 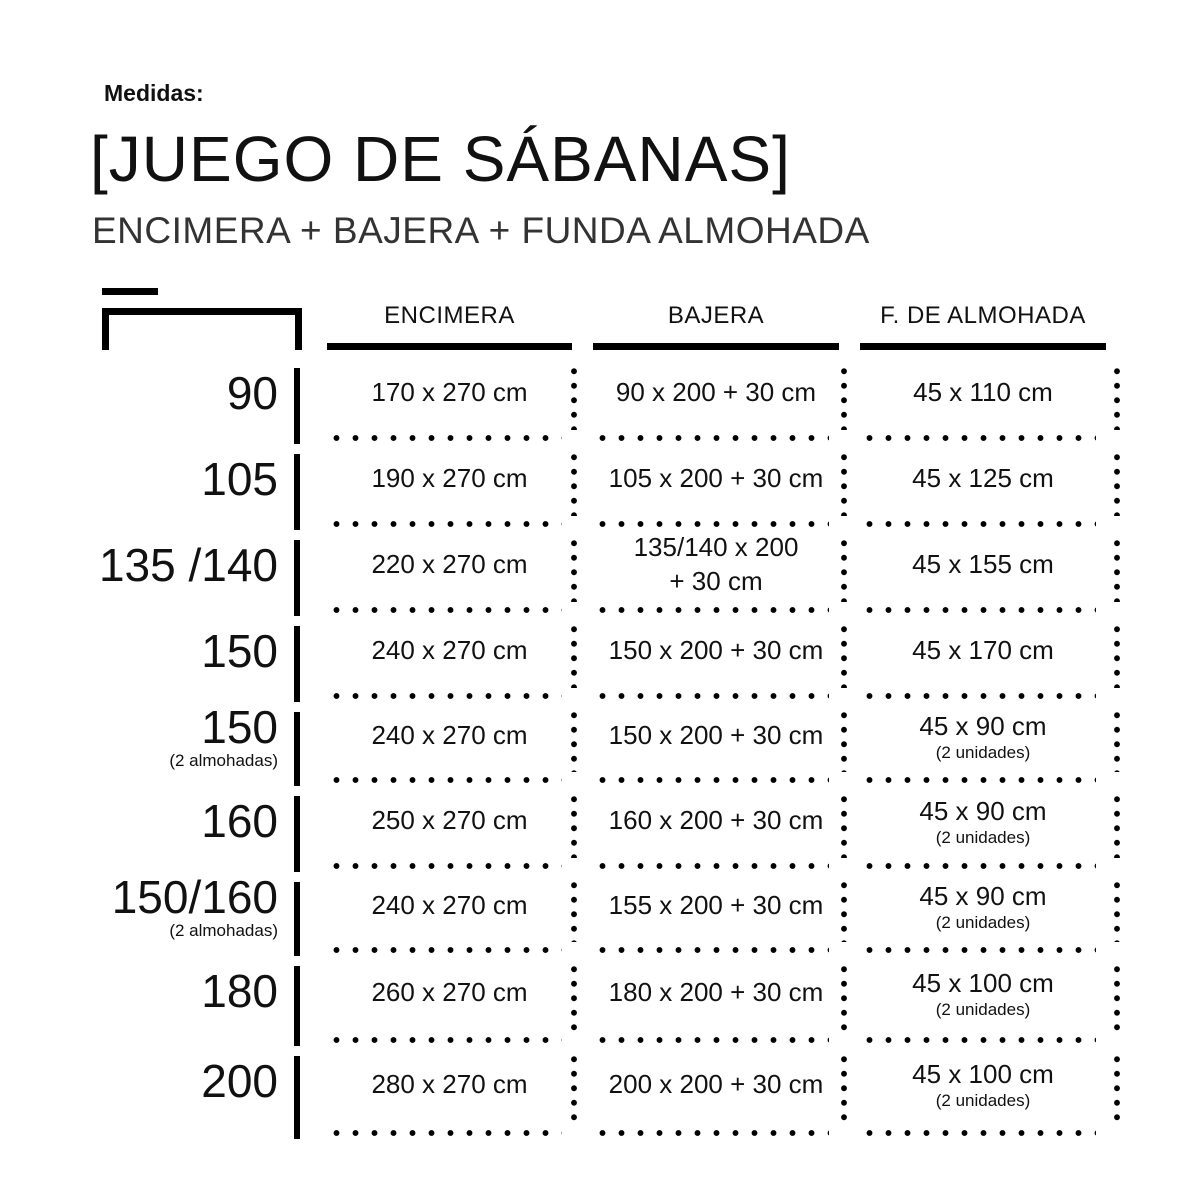 I want to click on cell-value: 160 x 200 + 30 cm, so click(x=716, y=820).